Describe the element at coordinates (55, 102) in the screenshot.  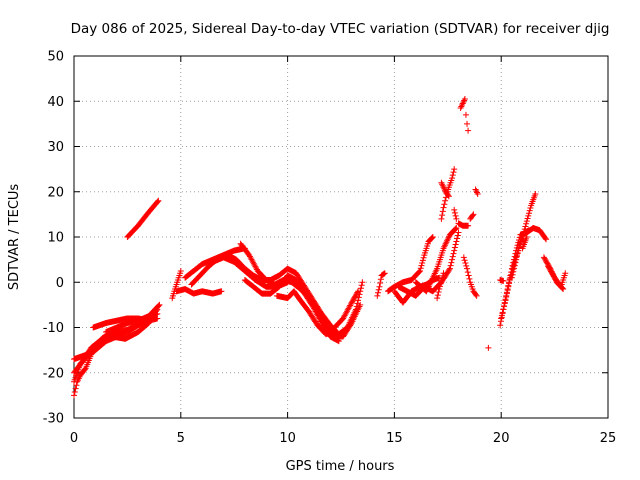
I see `y-tick-label: 40` at that location.